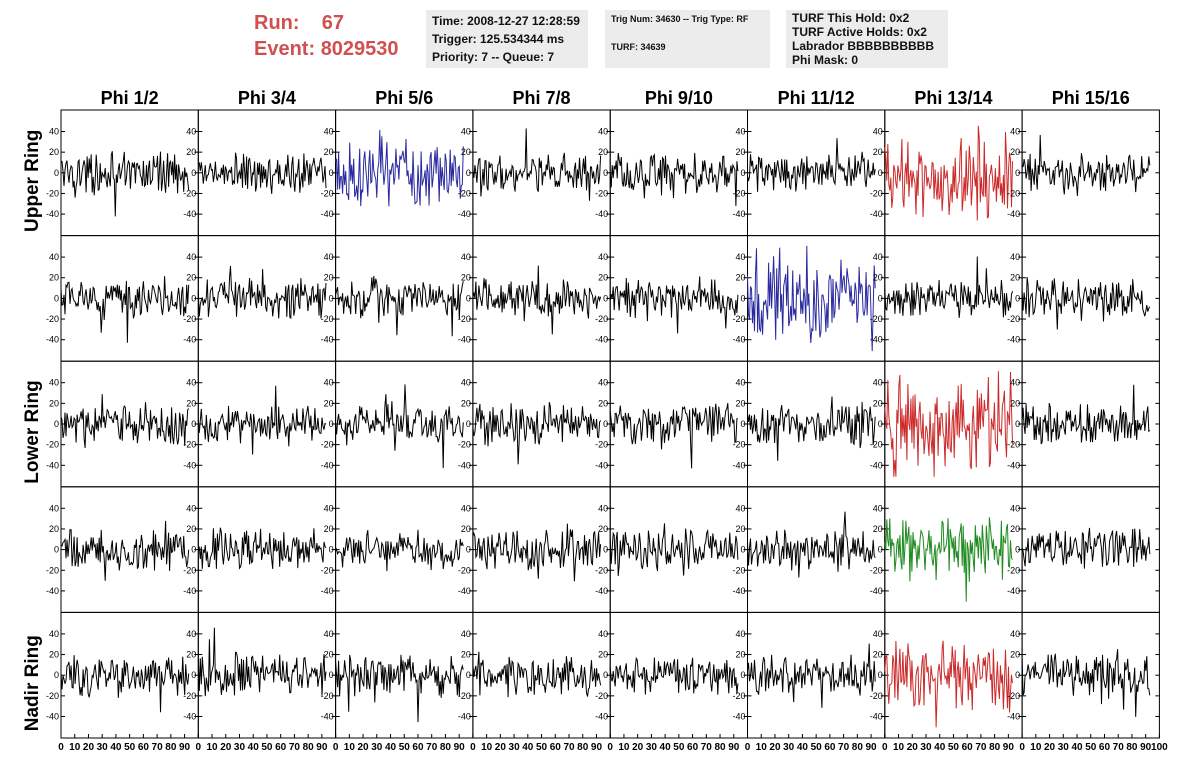 The height and width of the screenshot is (772, 1196). What do you see at coordinates (953, 98) in the screenshot?
I see `column-title-7: Phi 13/14` at bounding box center [953, 98].